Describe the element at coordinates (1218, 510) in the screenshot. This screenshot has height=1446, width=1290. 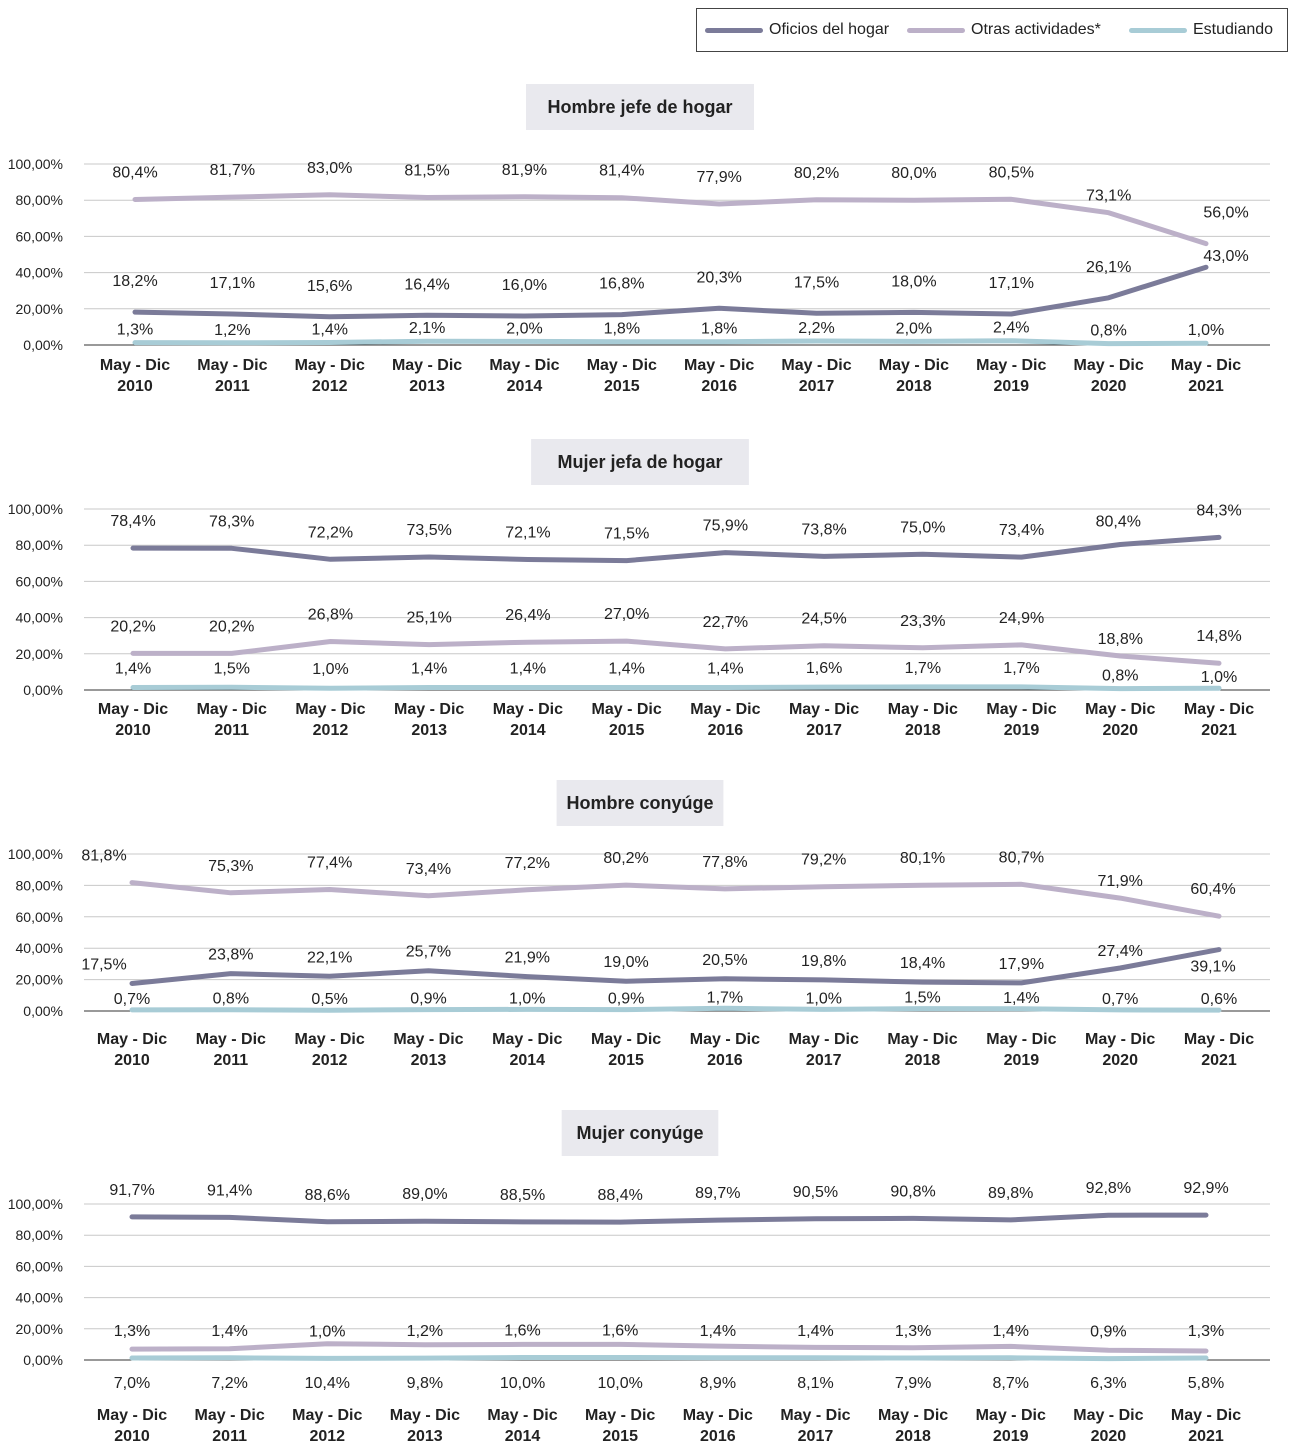
I see `data-label: 84,3%` at that location.